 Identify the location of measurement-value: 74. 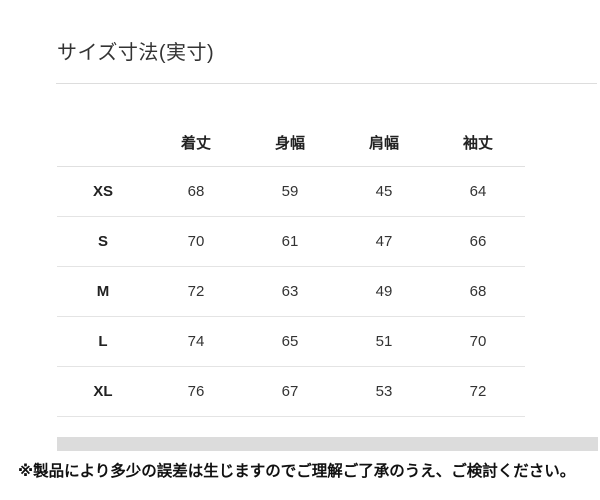
(196, 341).